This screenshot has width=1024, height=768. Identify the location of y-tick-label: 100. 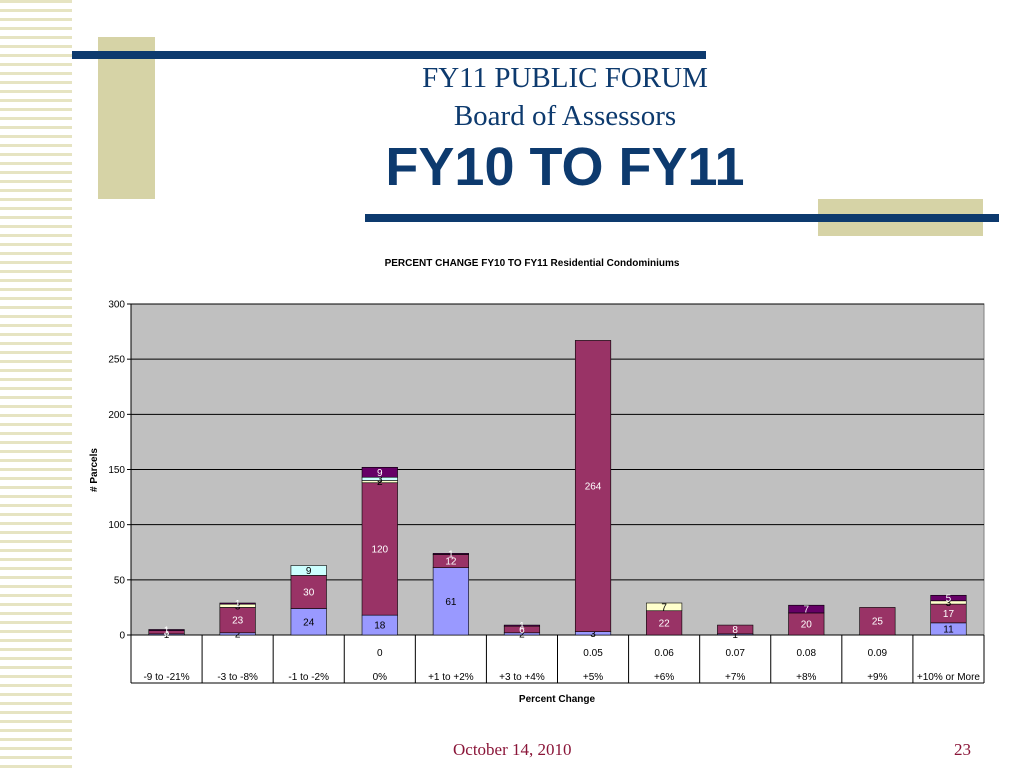
(116, 525).